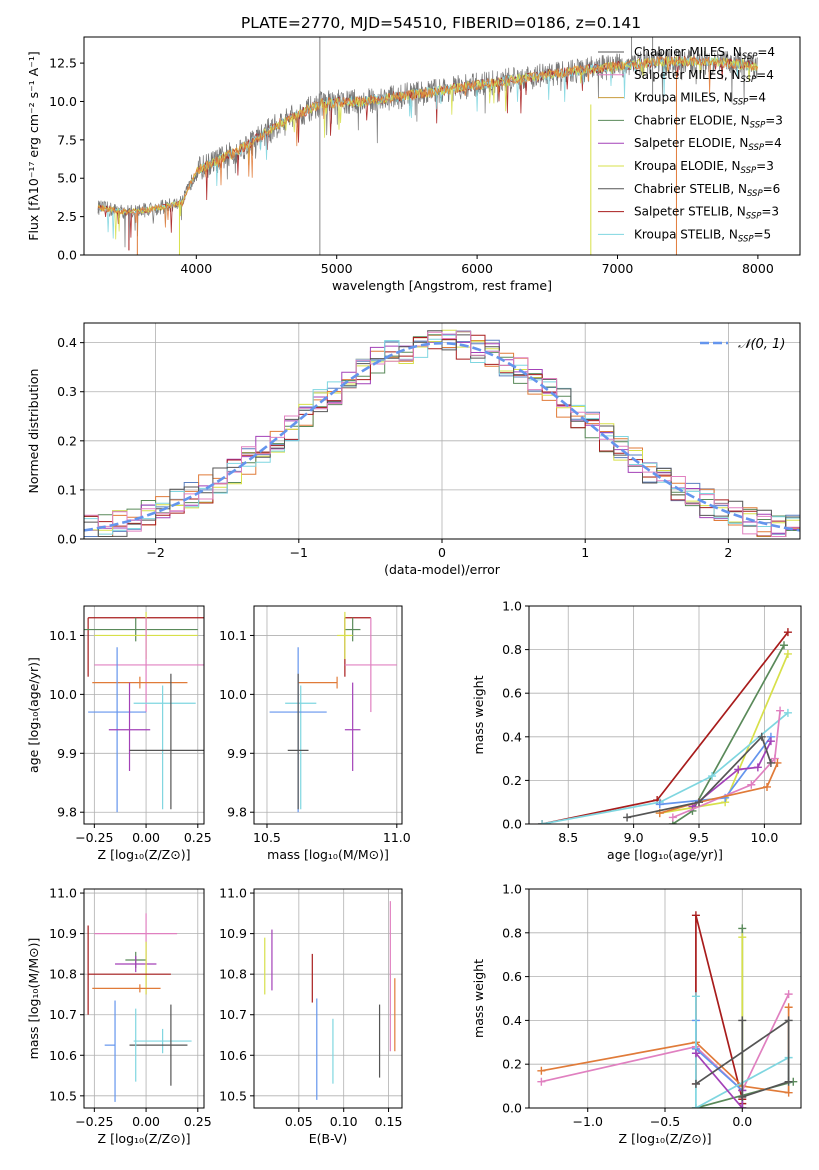 The image size is (819, 1170). I want to click on x-tick-label: 2, so click(728, 552).